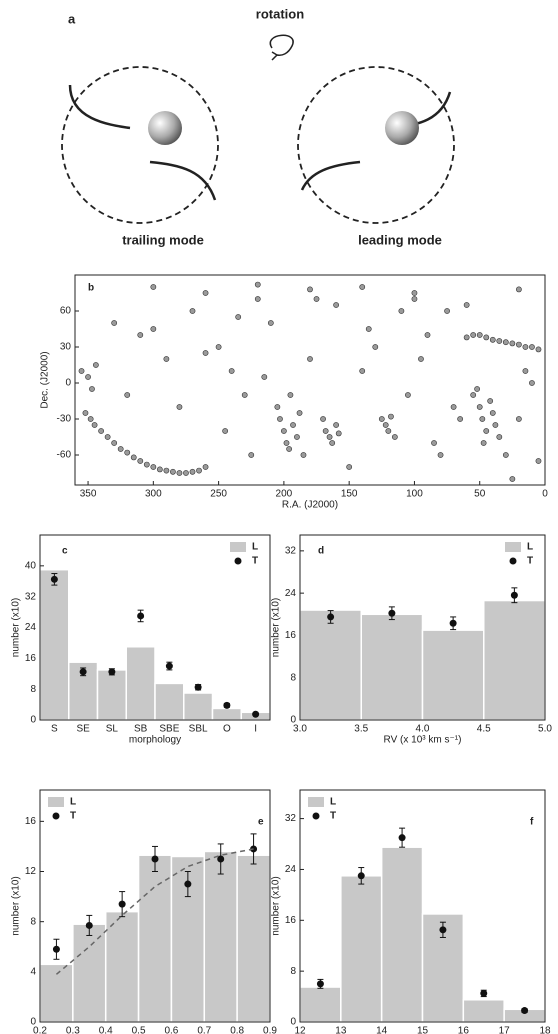 The height and width of the screenshot is (1034, 558). I want to click on legend-label: L, so click(255, 547).